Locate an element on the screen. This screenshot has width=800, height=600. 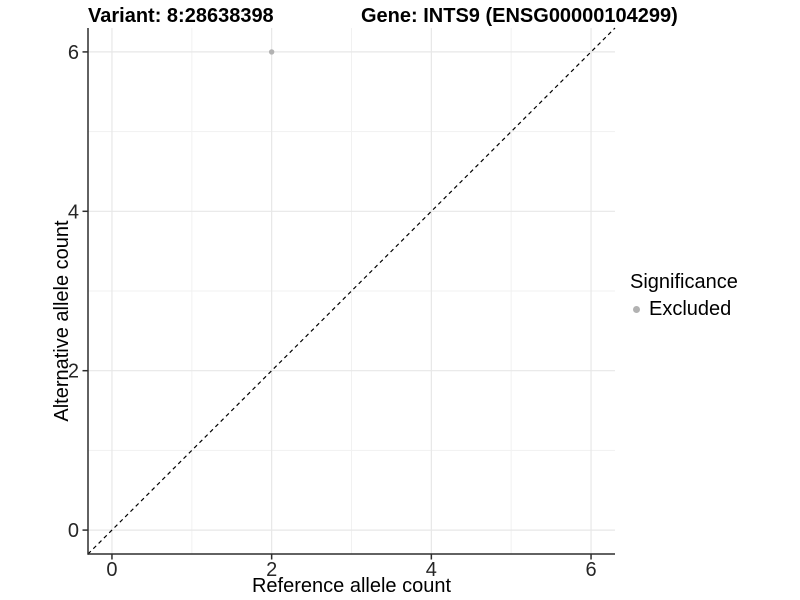
y-tick-label: 4 is located at coordinates (73, 212).